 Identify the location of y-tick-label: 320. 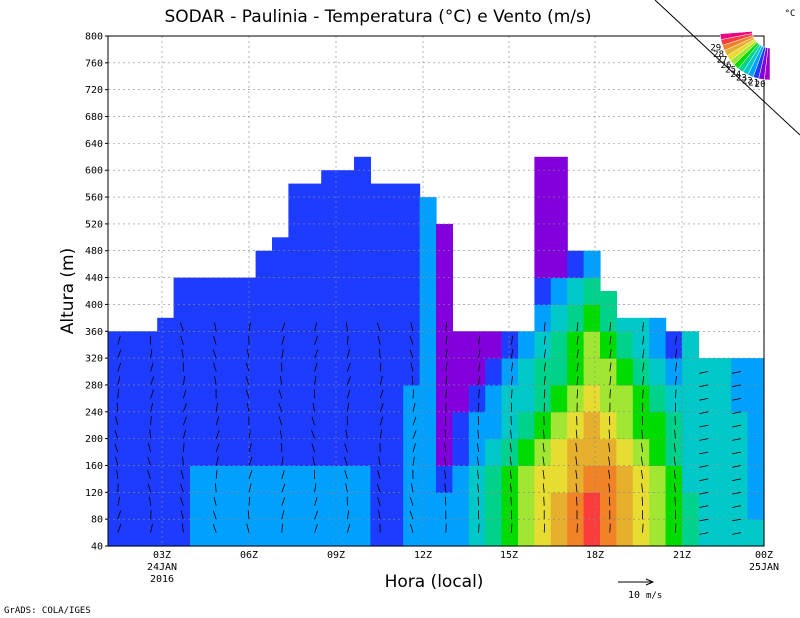
(94, 359).